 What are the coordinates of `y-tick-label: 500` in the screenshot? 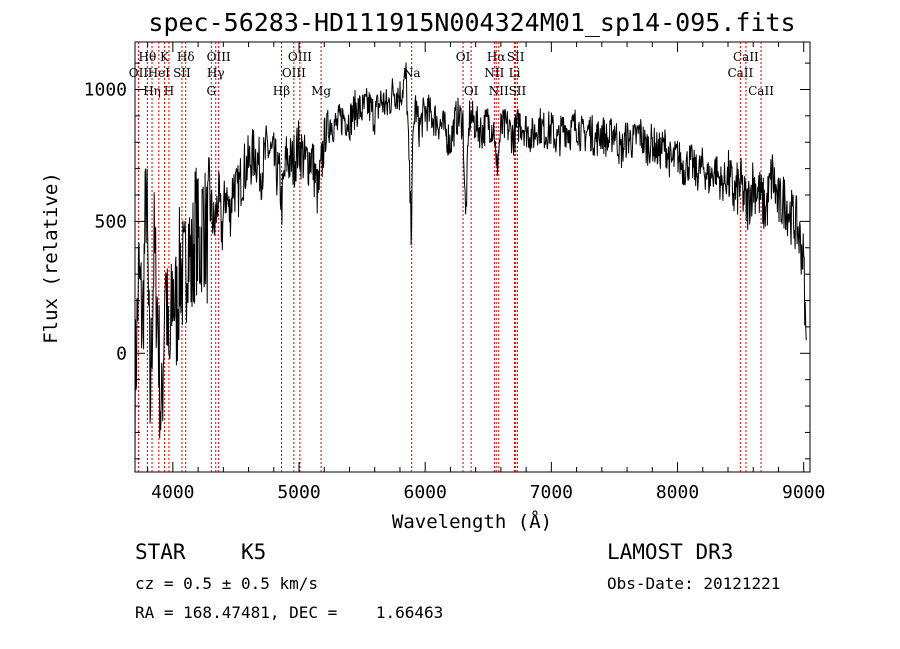 It's located at (110, 221).